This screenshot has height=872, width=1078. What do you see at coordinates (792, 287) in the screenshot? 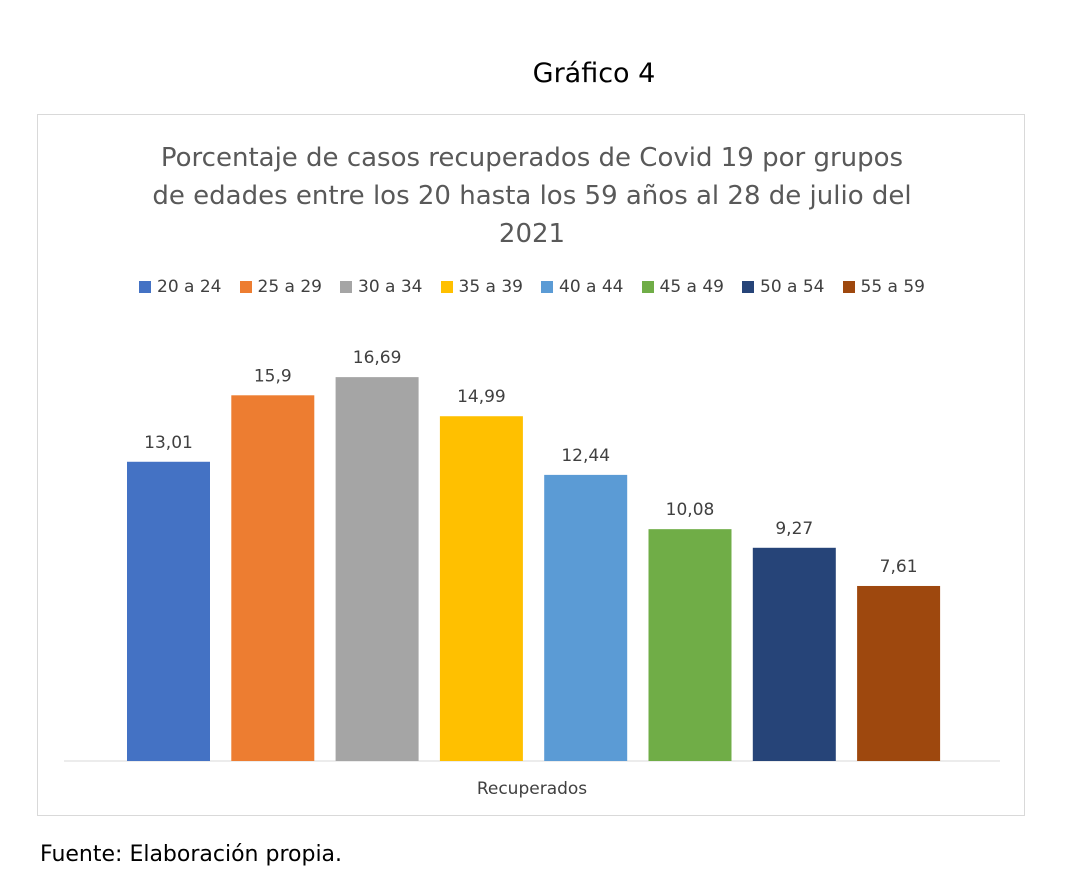
I see `legend-label: 50 a 54` at bounding box center [792, 287].